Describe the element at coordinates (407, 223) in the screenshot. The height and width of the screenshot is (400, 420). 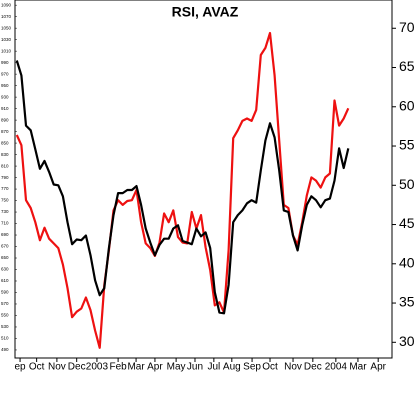
I see `y-tick-label: 45` at that location.